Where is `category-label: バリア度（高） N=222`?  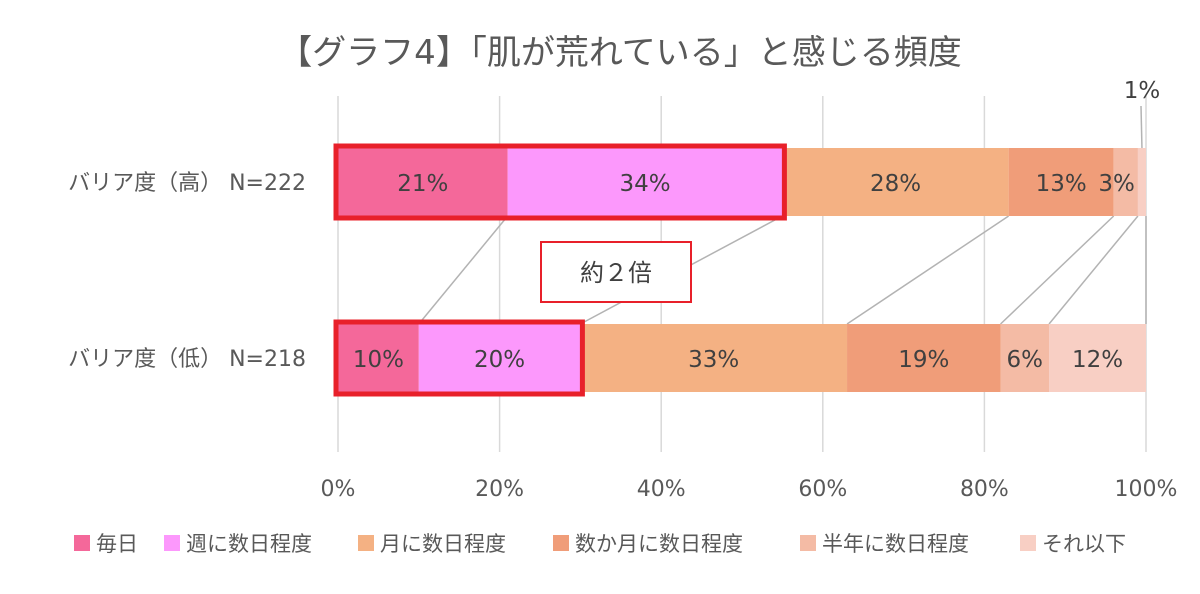 category-label: バリア度（高） N=222 is located at coordinates (187, 183).